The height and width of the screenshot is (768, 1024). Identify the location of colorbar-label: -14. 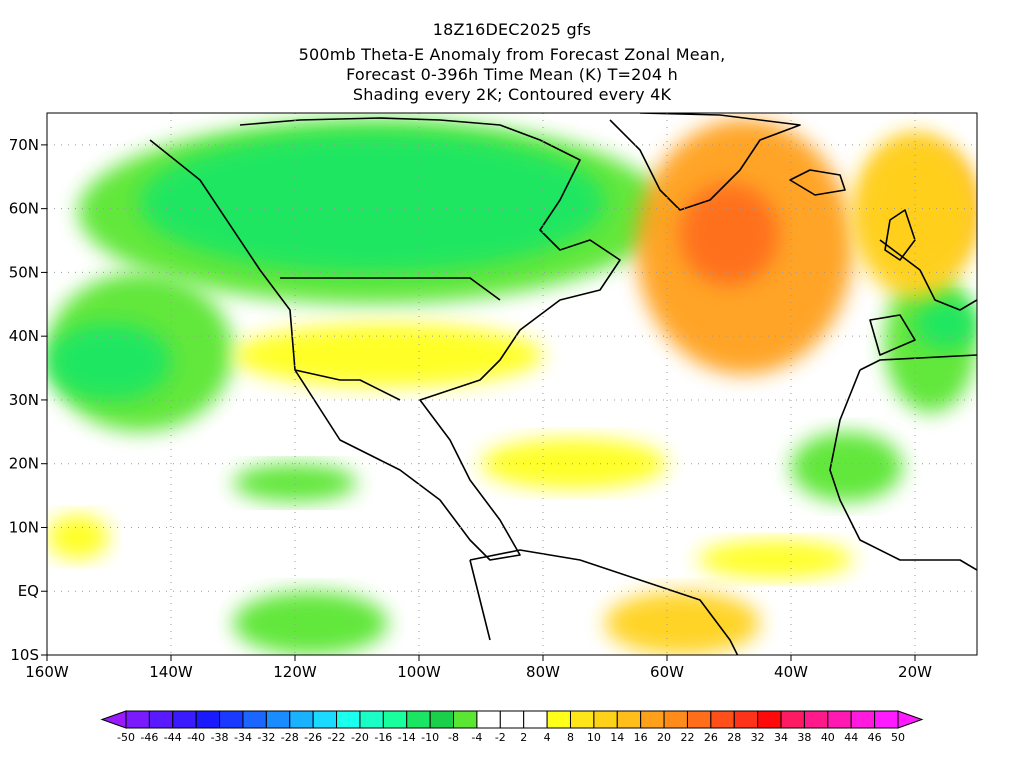
(407, 737).